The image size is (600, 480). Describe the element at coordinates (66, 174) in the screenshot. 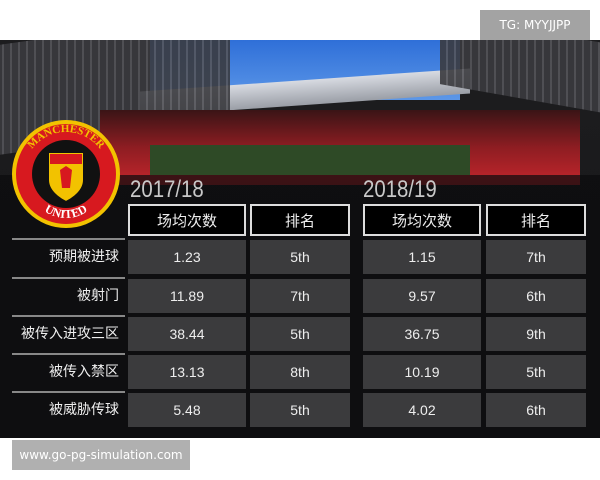

I see `club-crest-logo: MANCHESTER UNITED` at that location.